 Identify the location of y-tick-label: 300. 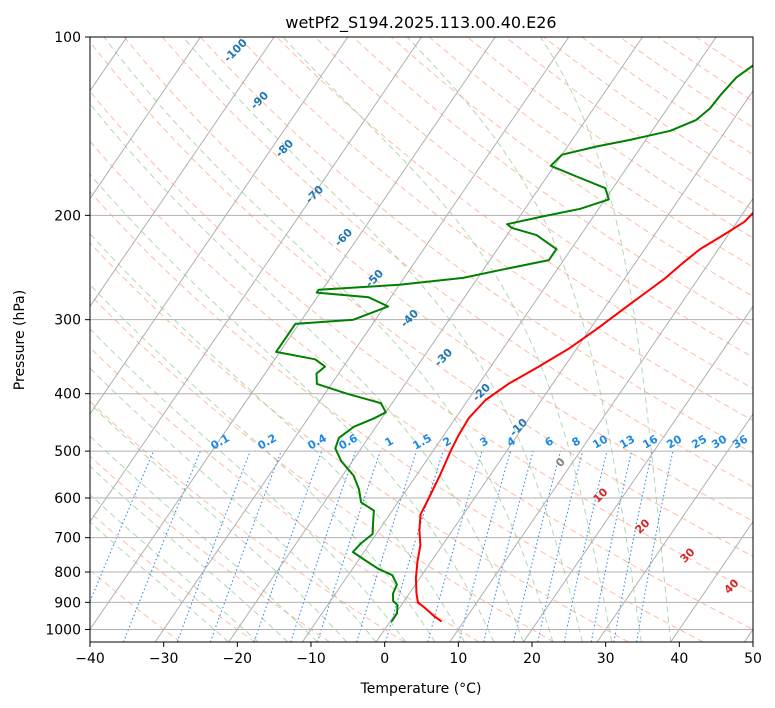
(67, 321).